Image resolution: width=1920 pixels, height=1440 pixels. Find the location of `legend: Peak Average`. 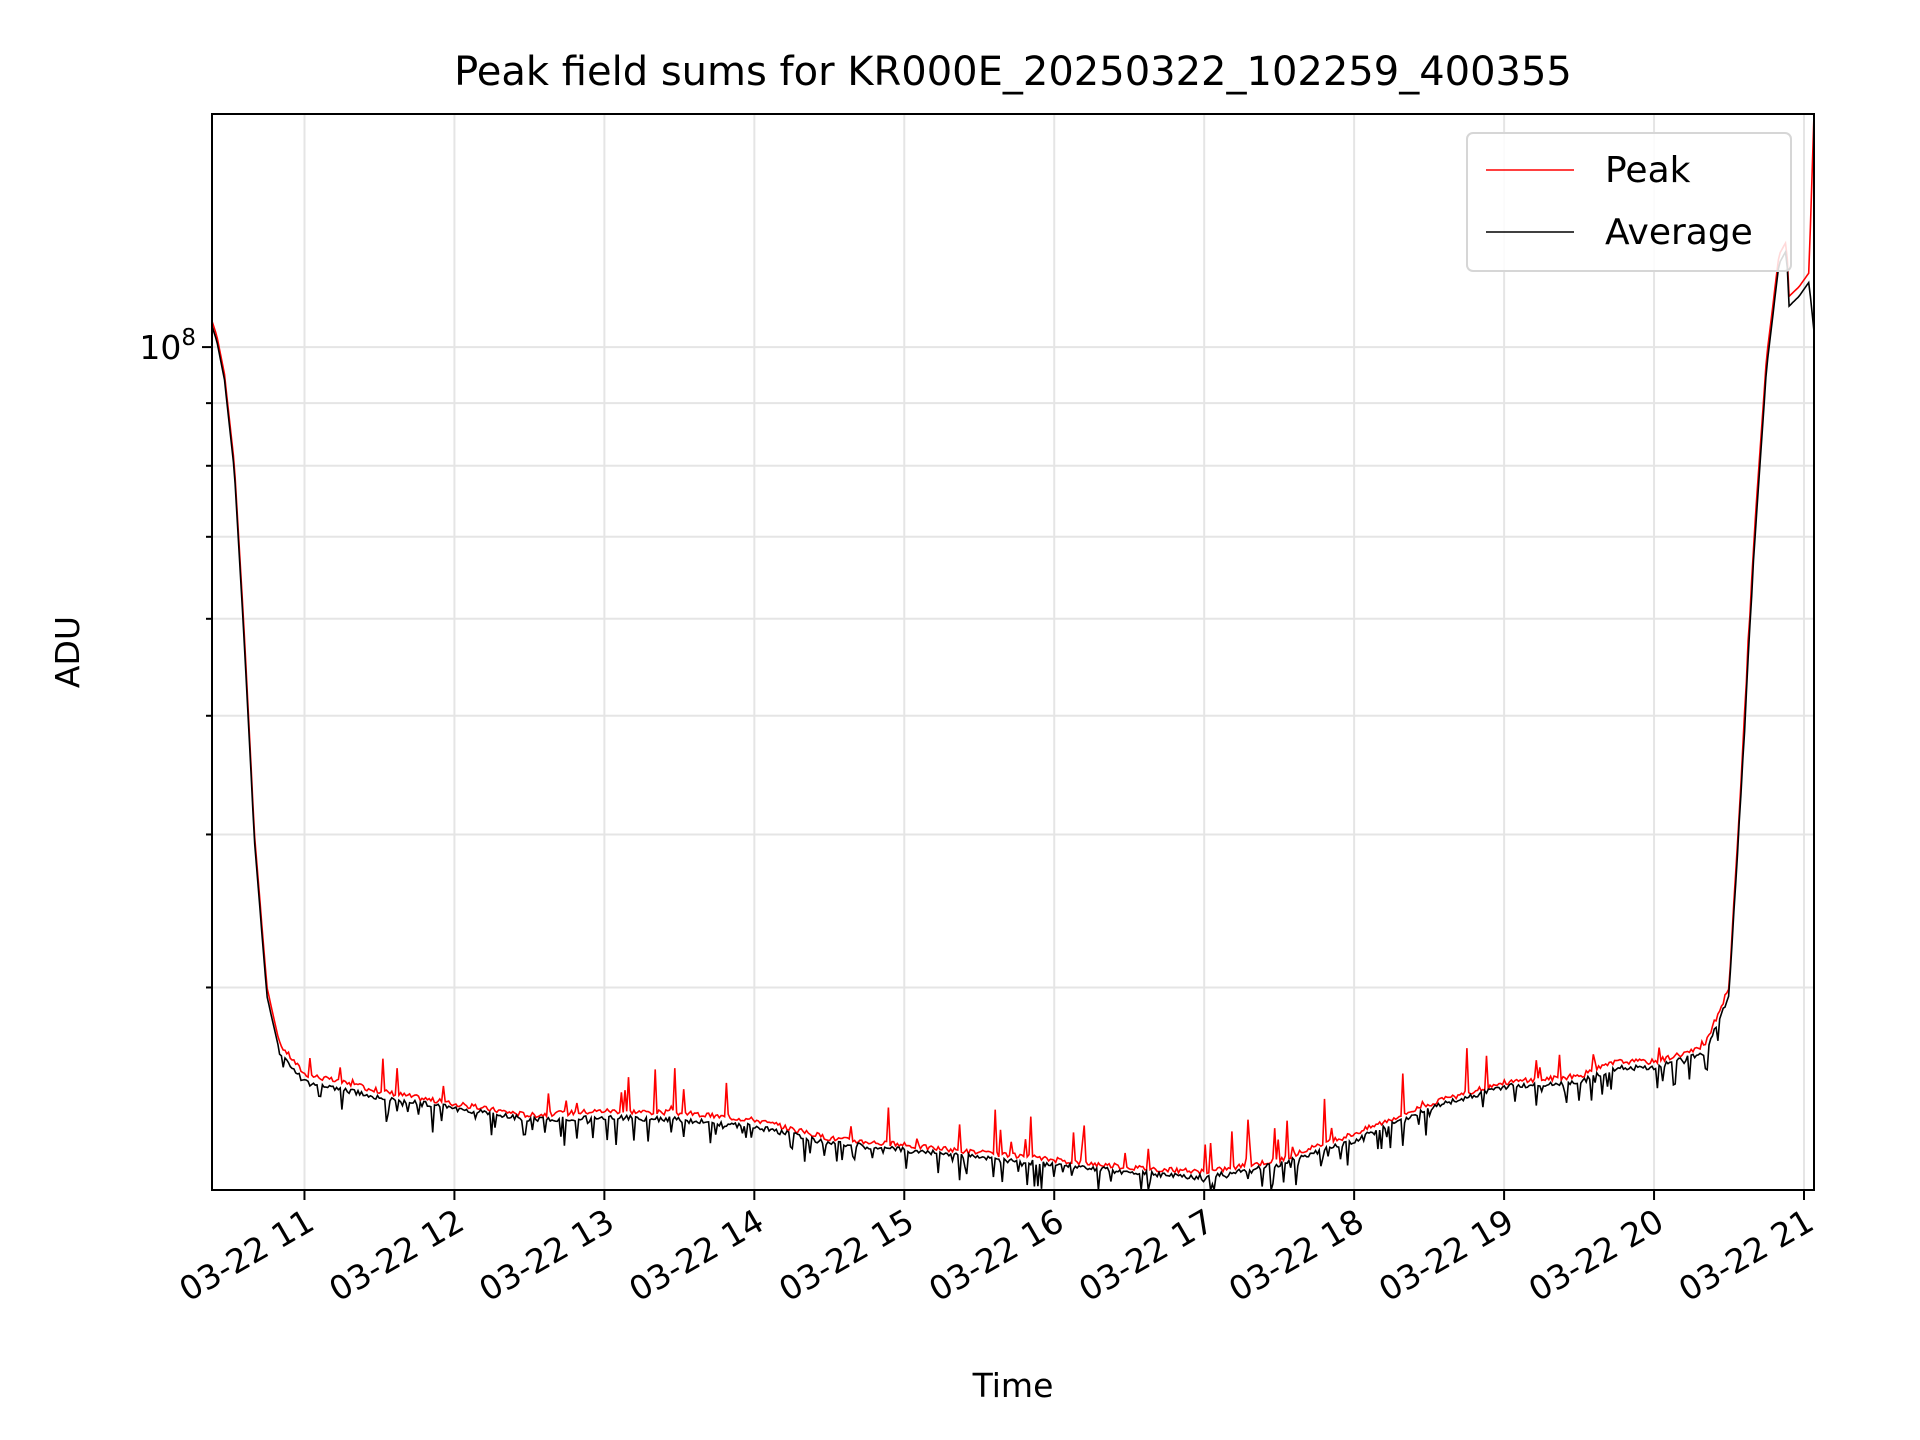

legend: Peak Average is located at coordinates (1629, 202).